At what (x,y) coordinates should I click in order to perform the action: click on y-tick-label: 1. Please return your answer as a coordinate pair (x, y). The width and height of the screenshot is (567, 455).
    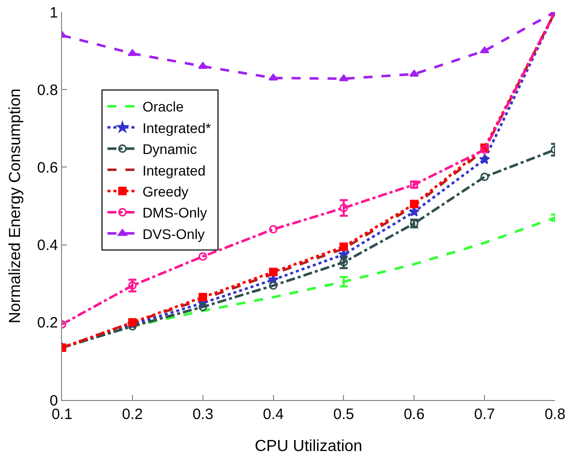
    Looking at the image, I should click on (54, 13).